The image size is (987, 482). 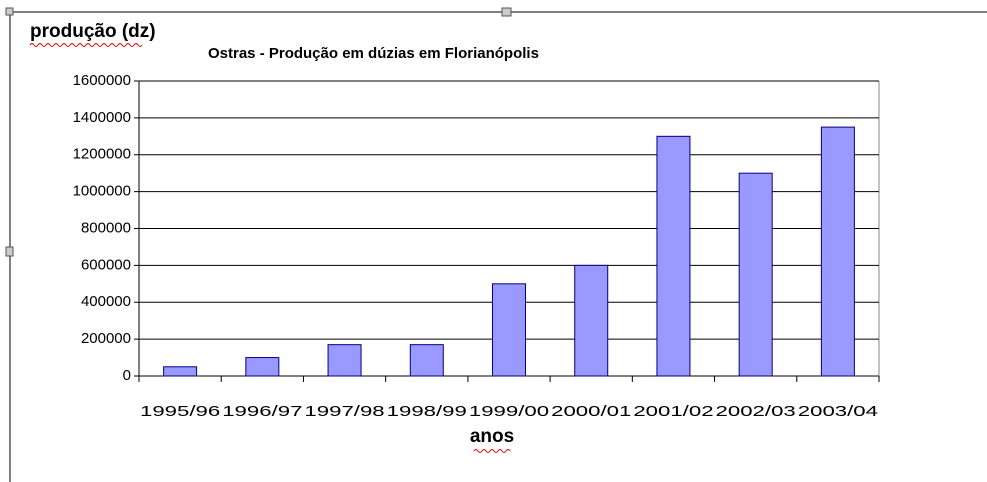 I want to click on x-tick-label: 1997/98, so click(x=344, y=411).